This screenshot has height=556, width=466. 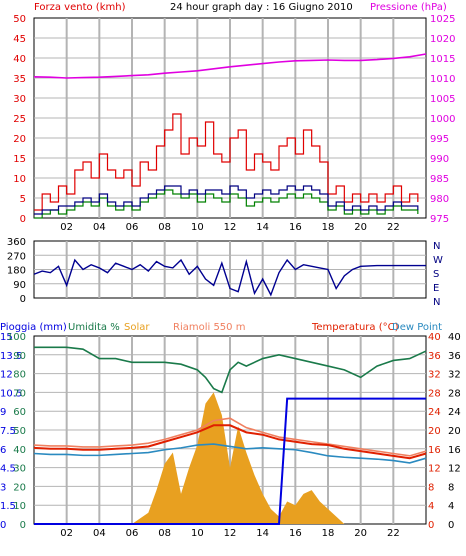 What do you see at coordinates (19, 506) in the screenshot?
I see `humidity-y-tick-10: 10` at bounding box center [19, 506].